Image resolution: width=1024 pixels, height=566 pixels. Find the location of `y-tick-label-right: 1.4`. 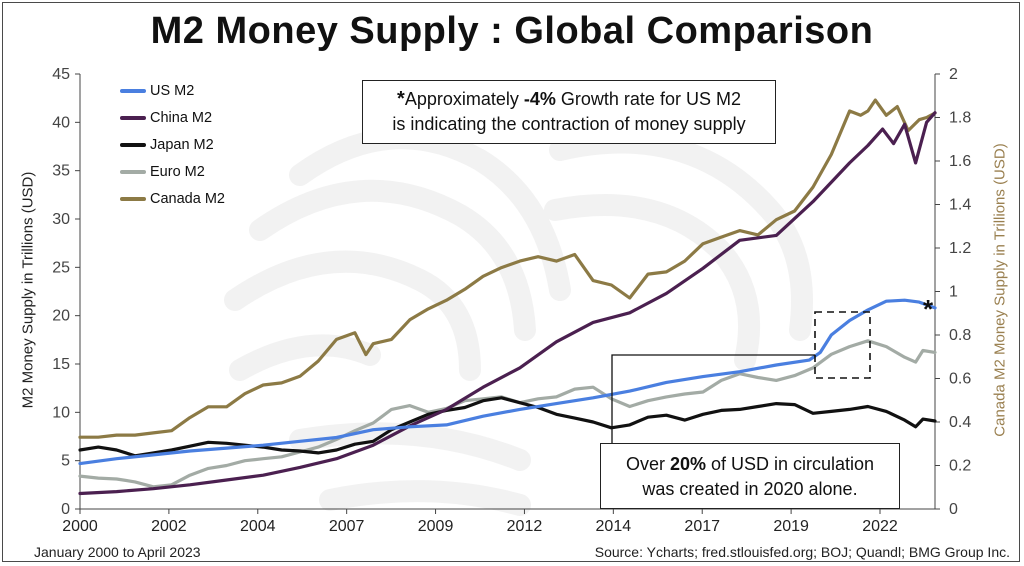

y-tick-label-right: 1.4 is located at coordinates (960, 205).